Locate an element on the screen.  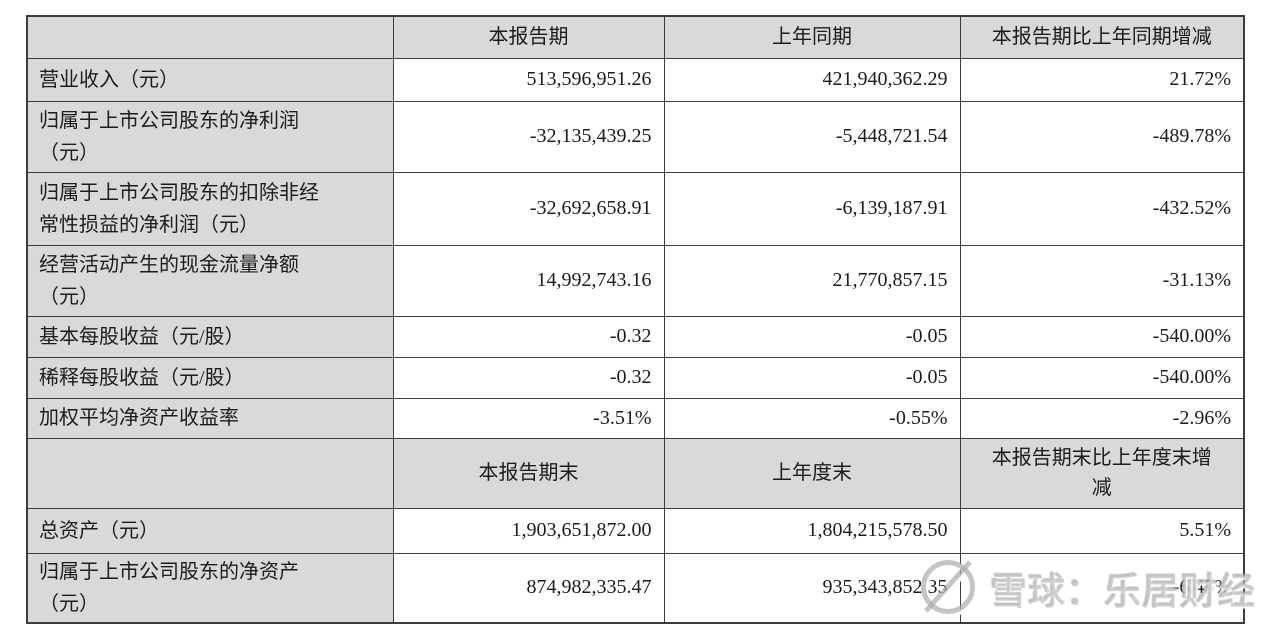
value-prior-period: 421,940,362.29 is located at coordinates (812, 79).